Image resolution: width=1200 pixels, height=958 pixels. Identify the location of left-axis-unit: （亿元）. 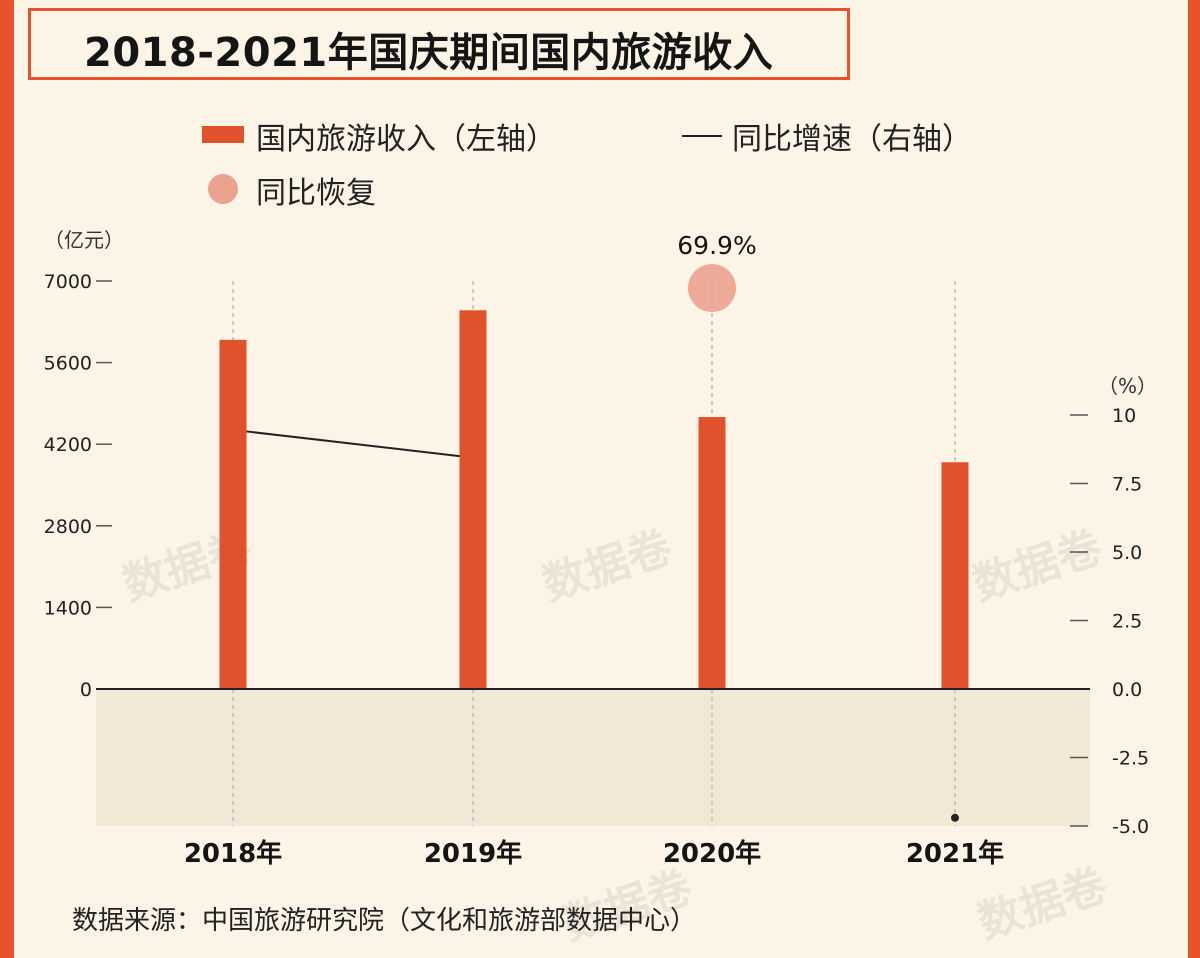
(84, 240).